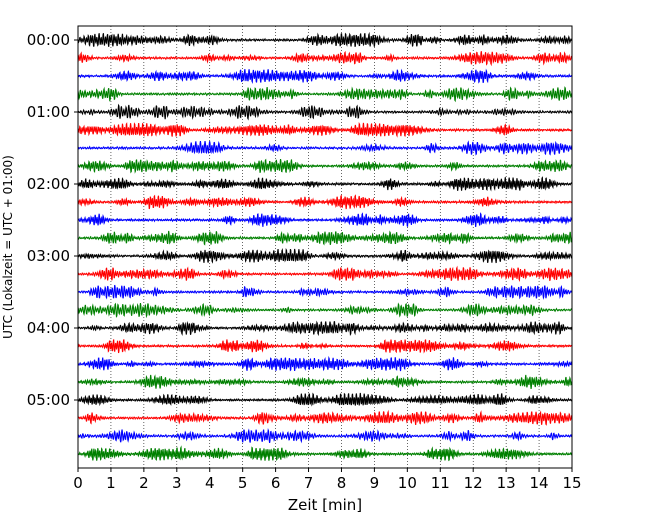 This screenshot has height=520, width=650. What do you see at coordinates (48, 112) in the screenshot?
I see `y-tick-label: 01:00` at bounding box center [48, 112].